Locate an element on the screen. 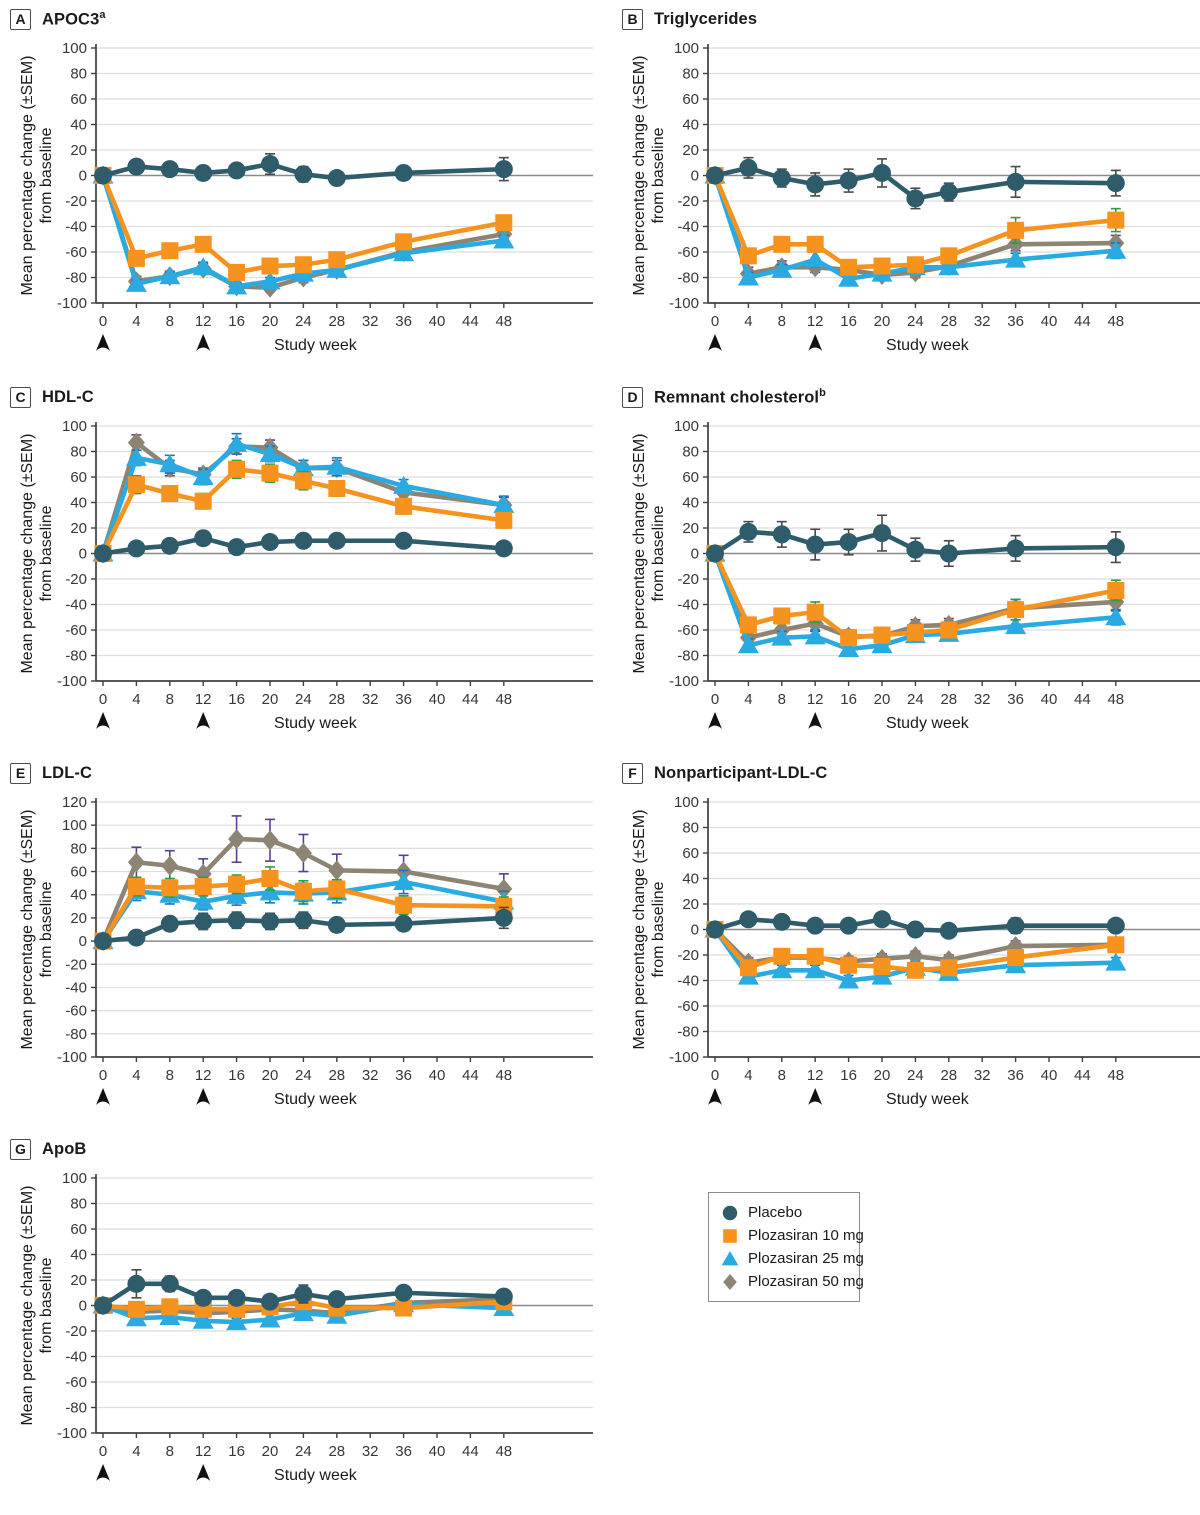 The width and height of the screenshot is (1200, 1515). legend-item-plozasiran-25mg: Plozasiran 25 mg is located at coordinates (792, 1258).